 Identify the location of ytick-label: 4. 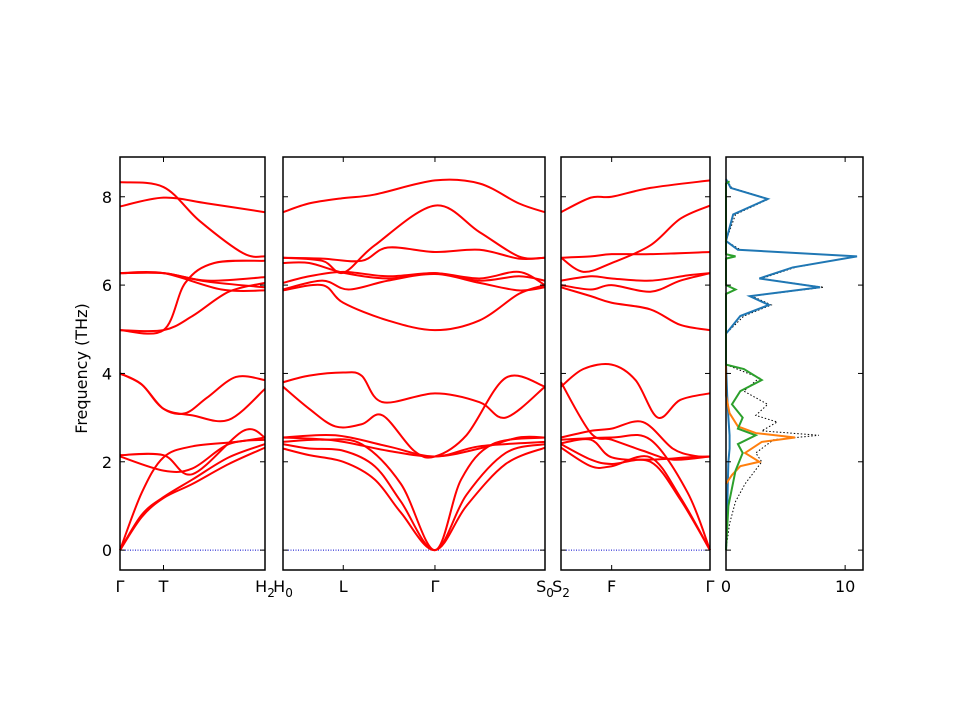
(107, 373).